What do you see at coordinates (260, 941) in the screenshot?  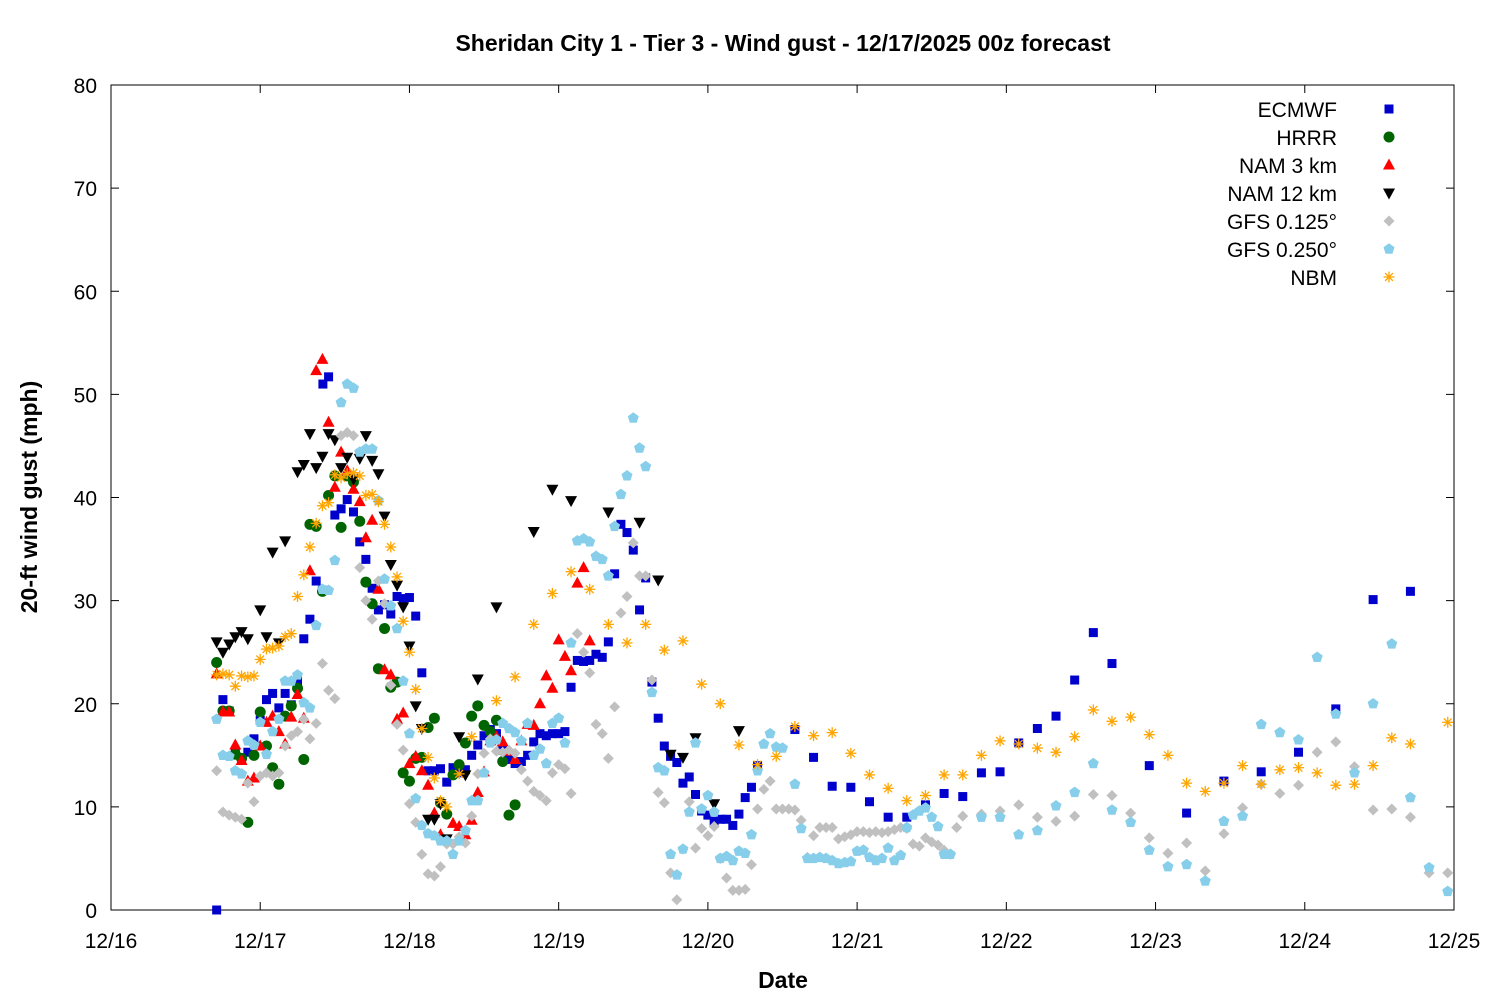 I see `x-tick-label: 12/17` at bounding box center [260, 941].